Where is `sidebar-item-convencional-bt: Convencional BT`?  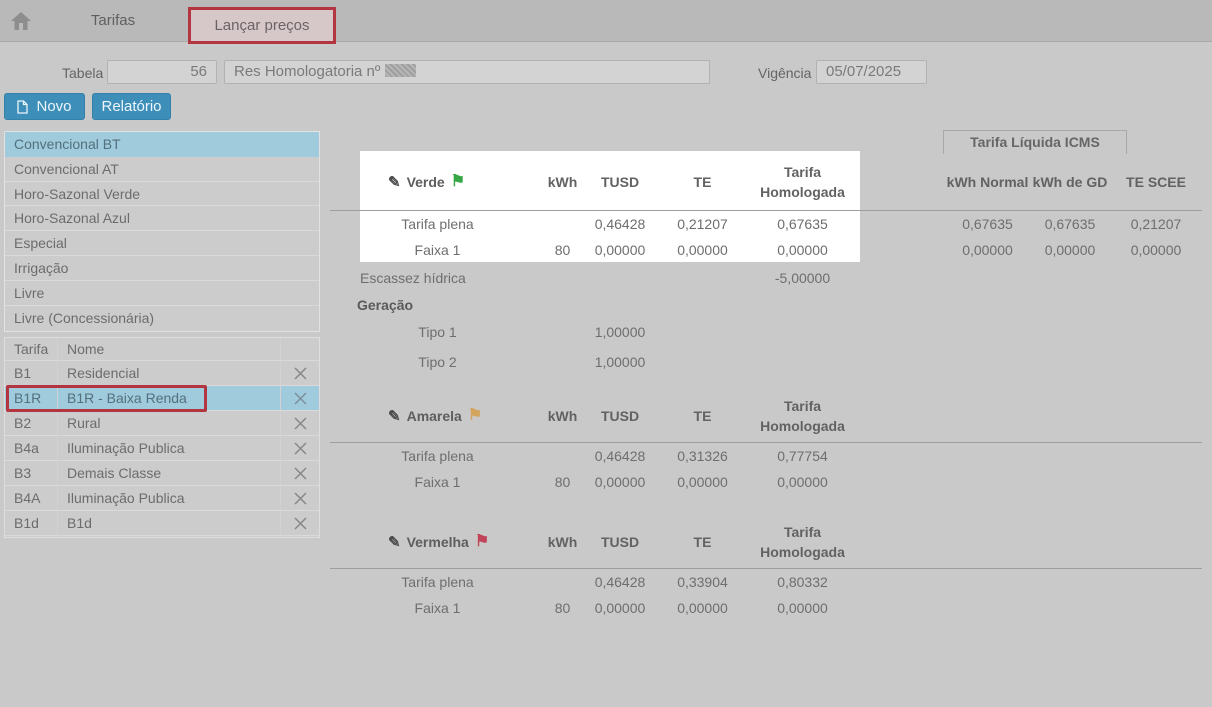
sidebar-item-convencional-bt: Convencional BT is located at coordinates (162, 144).